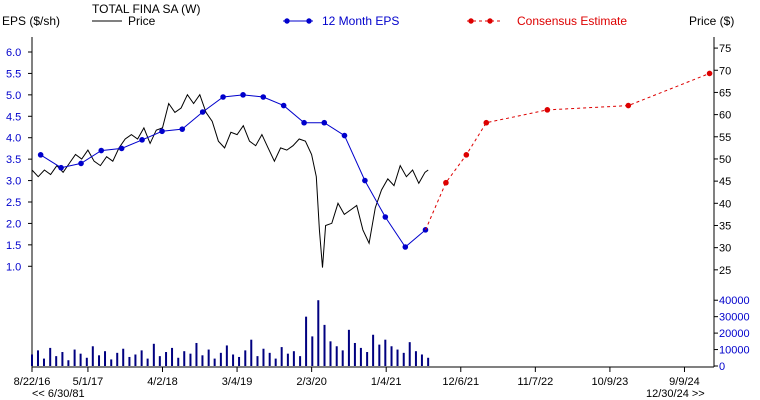  What do you see at coordinates (460, 382) in the screenshot?
I see `x-tick-label: 12/6/21` at bounding box center [460, 382].